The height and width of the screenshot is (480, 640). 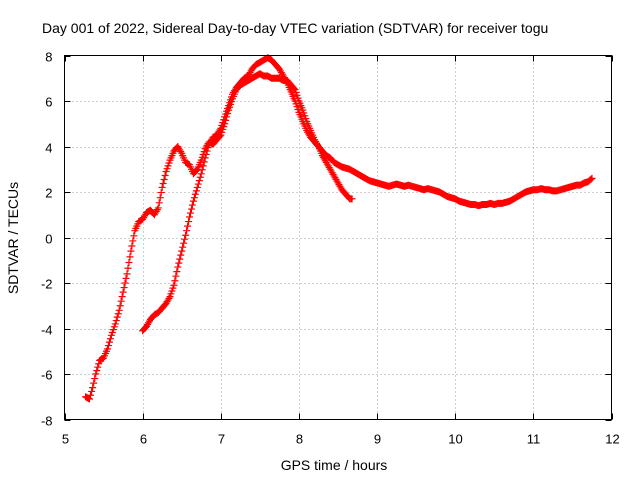 What do you see at coordinates (612, 439) in the screenshot?
I see `x-tick-label: 12` at bounding box center [612, 439].